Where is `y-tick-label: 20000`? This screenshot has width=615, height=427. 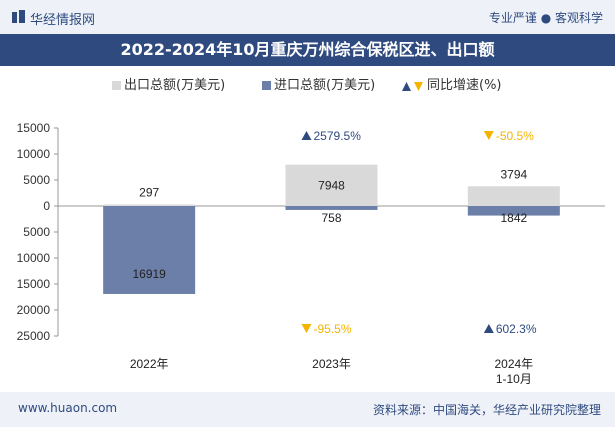 y-tick-label: 20000 is located at coordinates (34, 310).